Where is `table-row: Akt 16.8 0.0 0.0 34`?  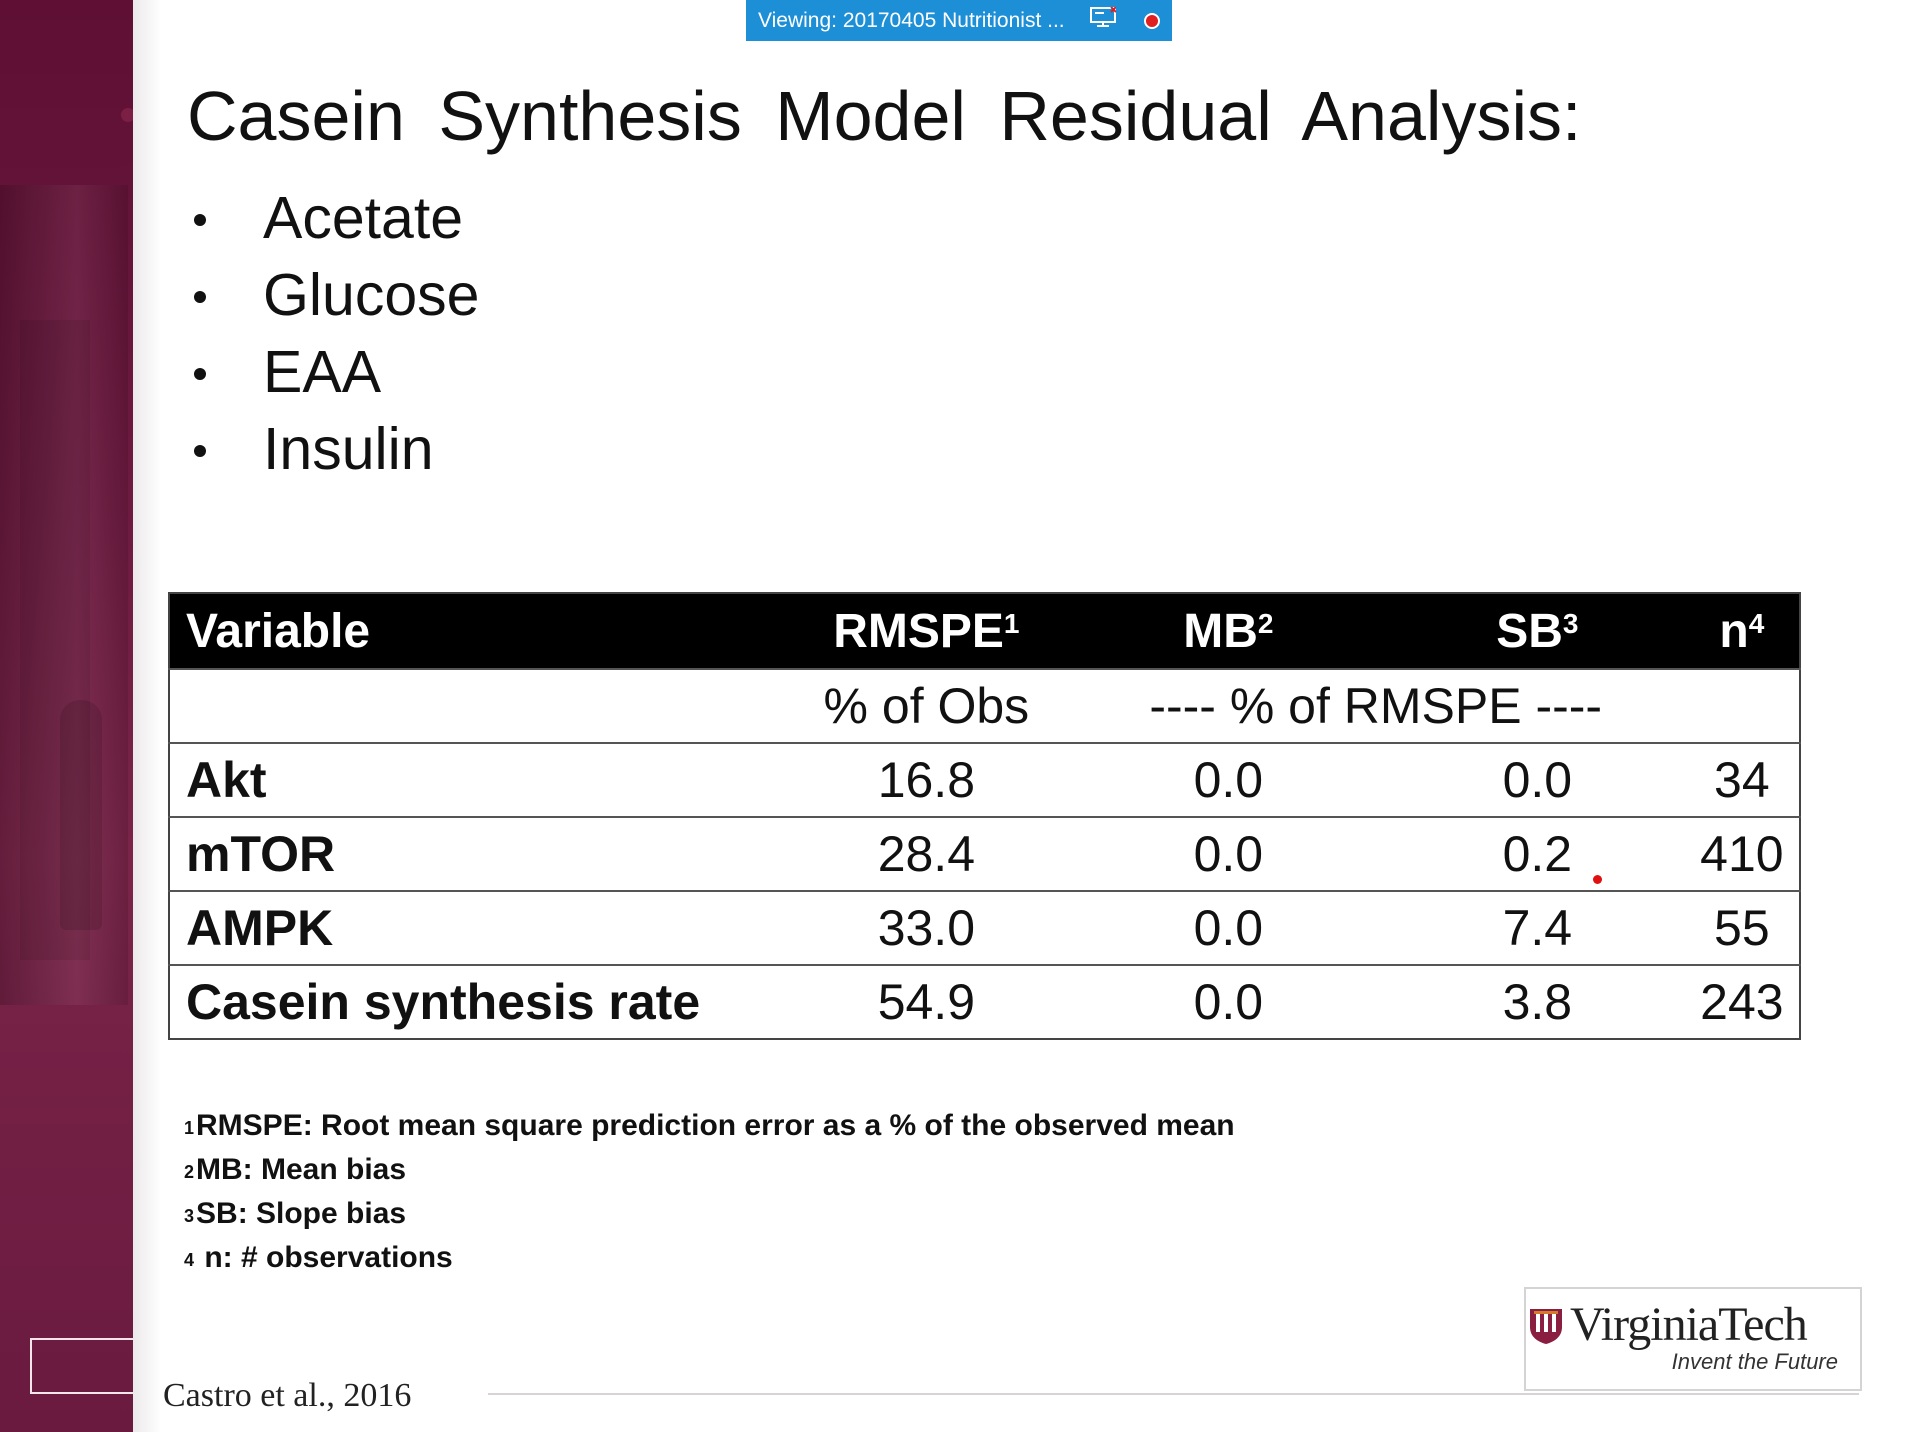 table-row: Akt 16.8 0.0 0.0 34 is located at coordinates (984, 779).